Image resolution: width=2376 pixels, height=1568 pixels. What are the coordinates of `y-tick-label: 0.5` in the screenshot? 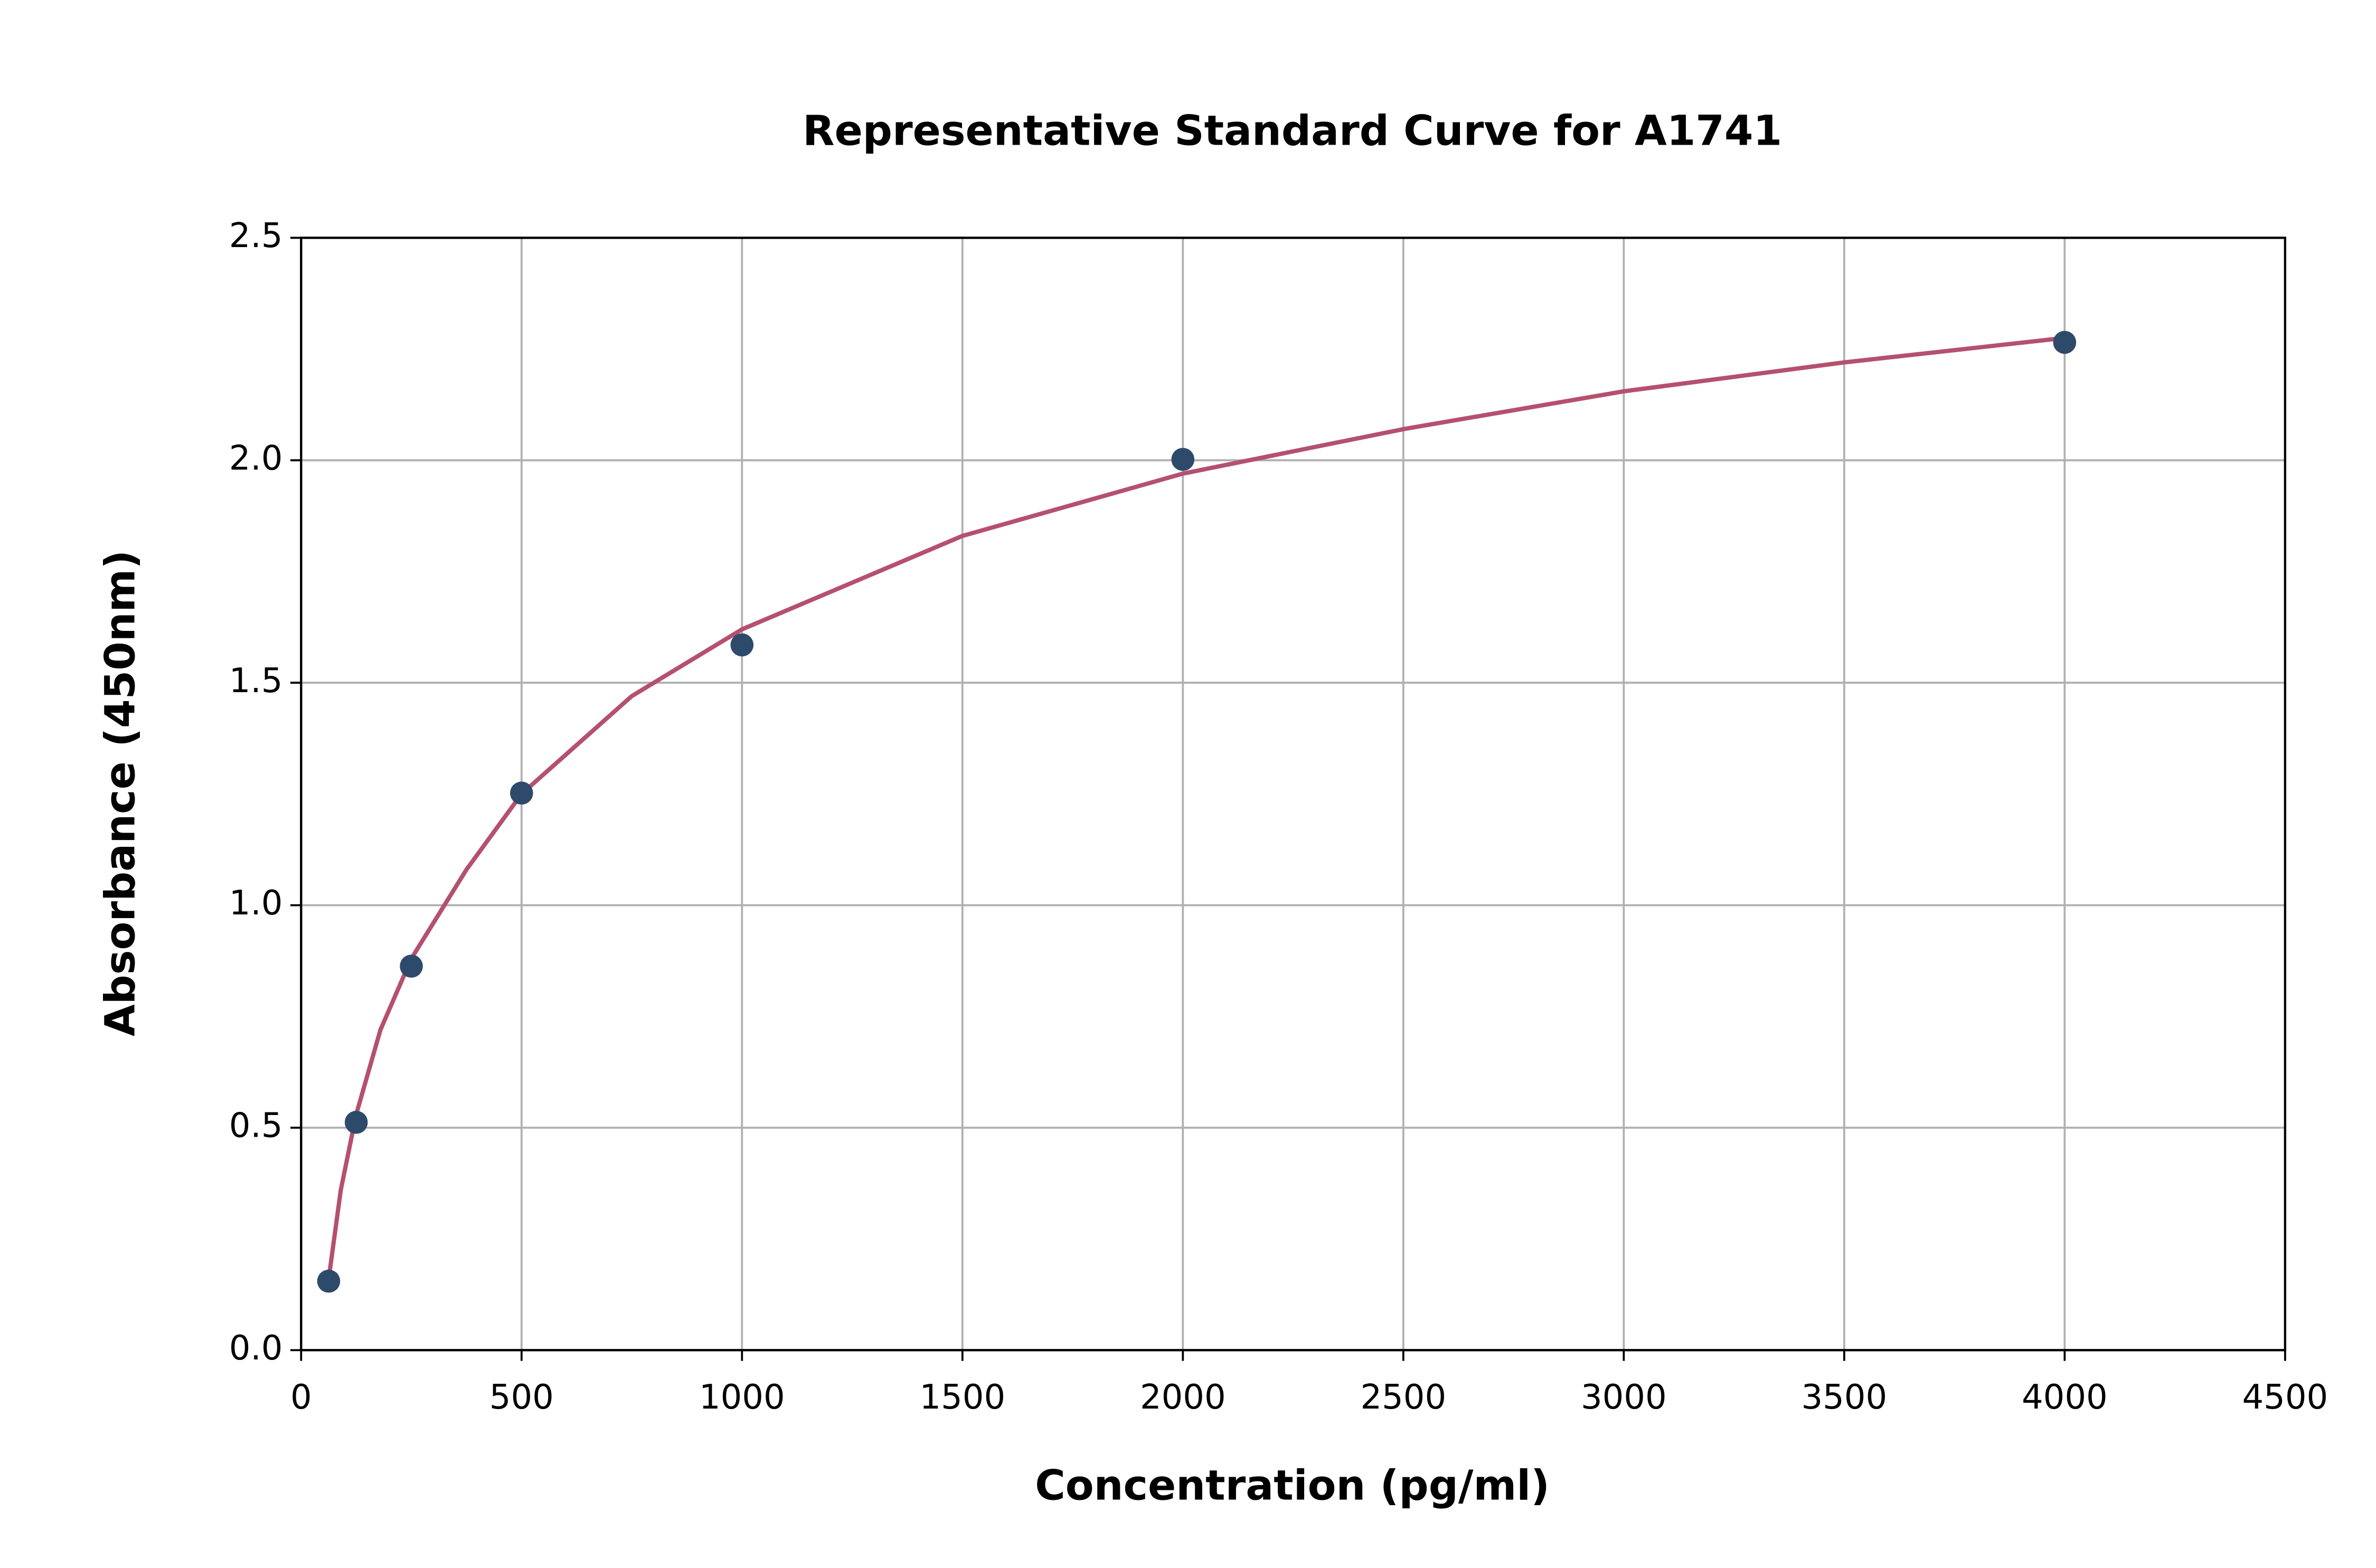 It's located at (256, 1126).